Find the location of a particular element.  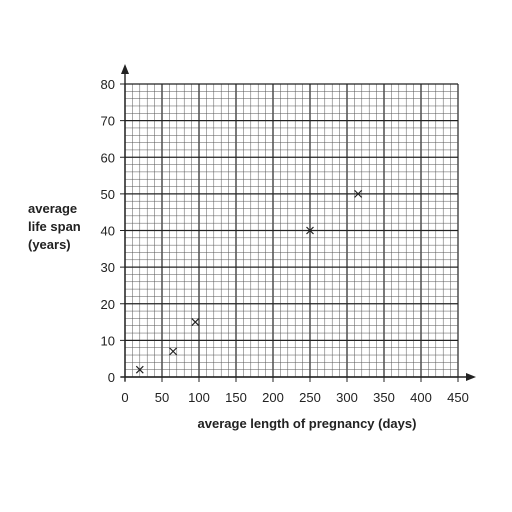

y-tick-label: 10 is located at coordinates (108, 340).